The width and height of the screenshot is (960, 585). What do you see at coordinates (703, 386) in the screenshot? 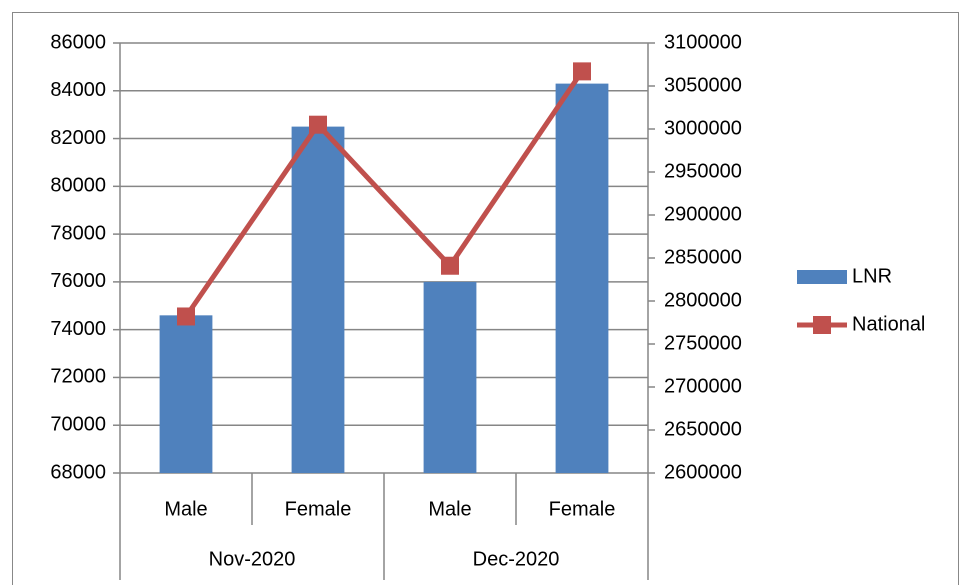
I see `y2-tick-label: 2700000` at bounding box center [703, 386].